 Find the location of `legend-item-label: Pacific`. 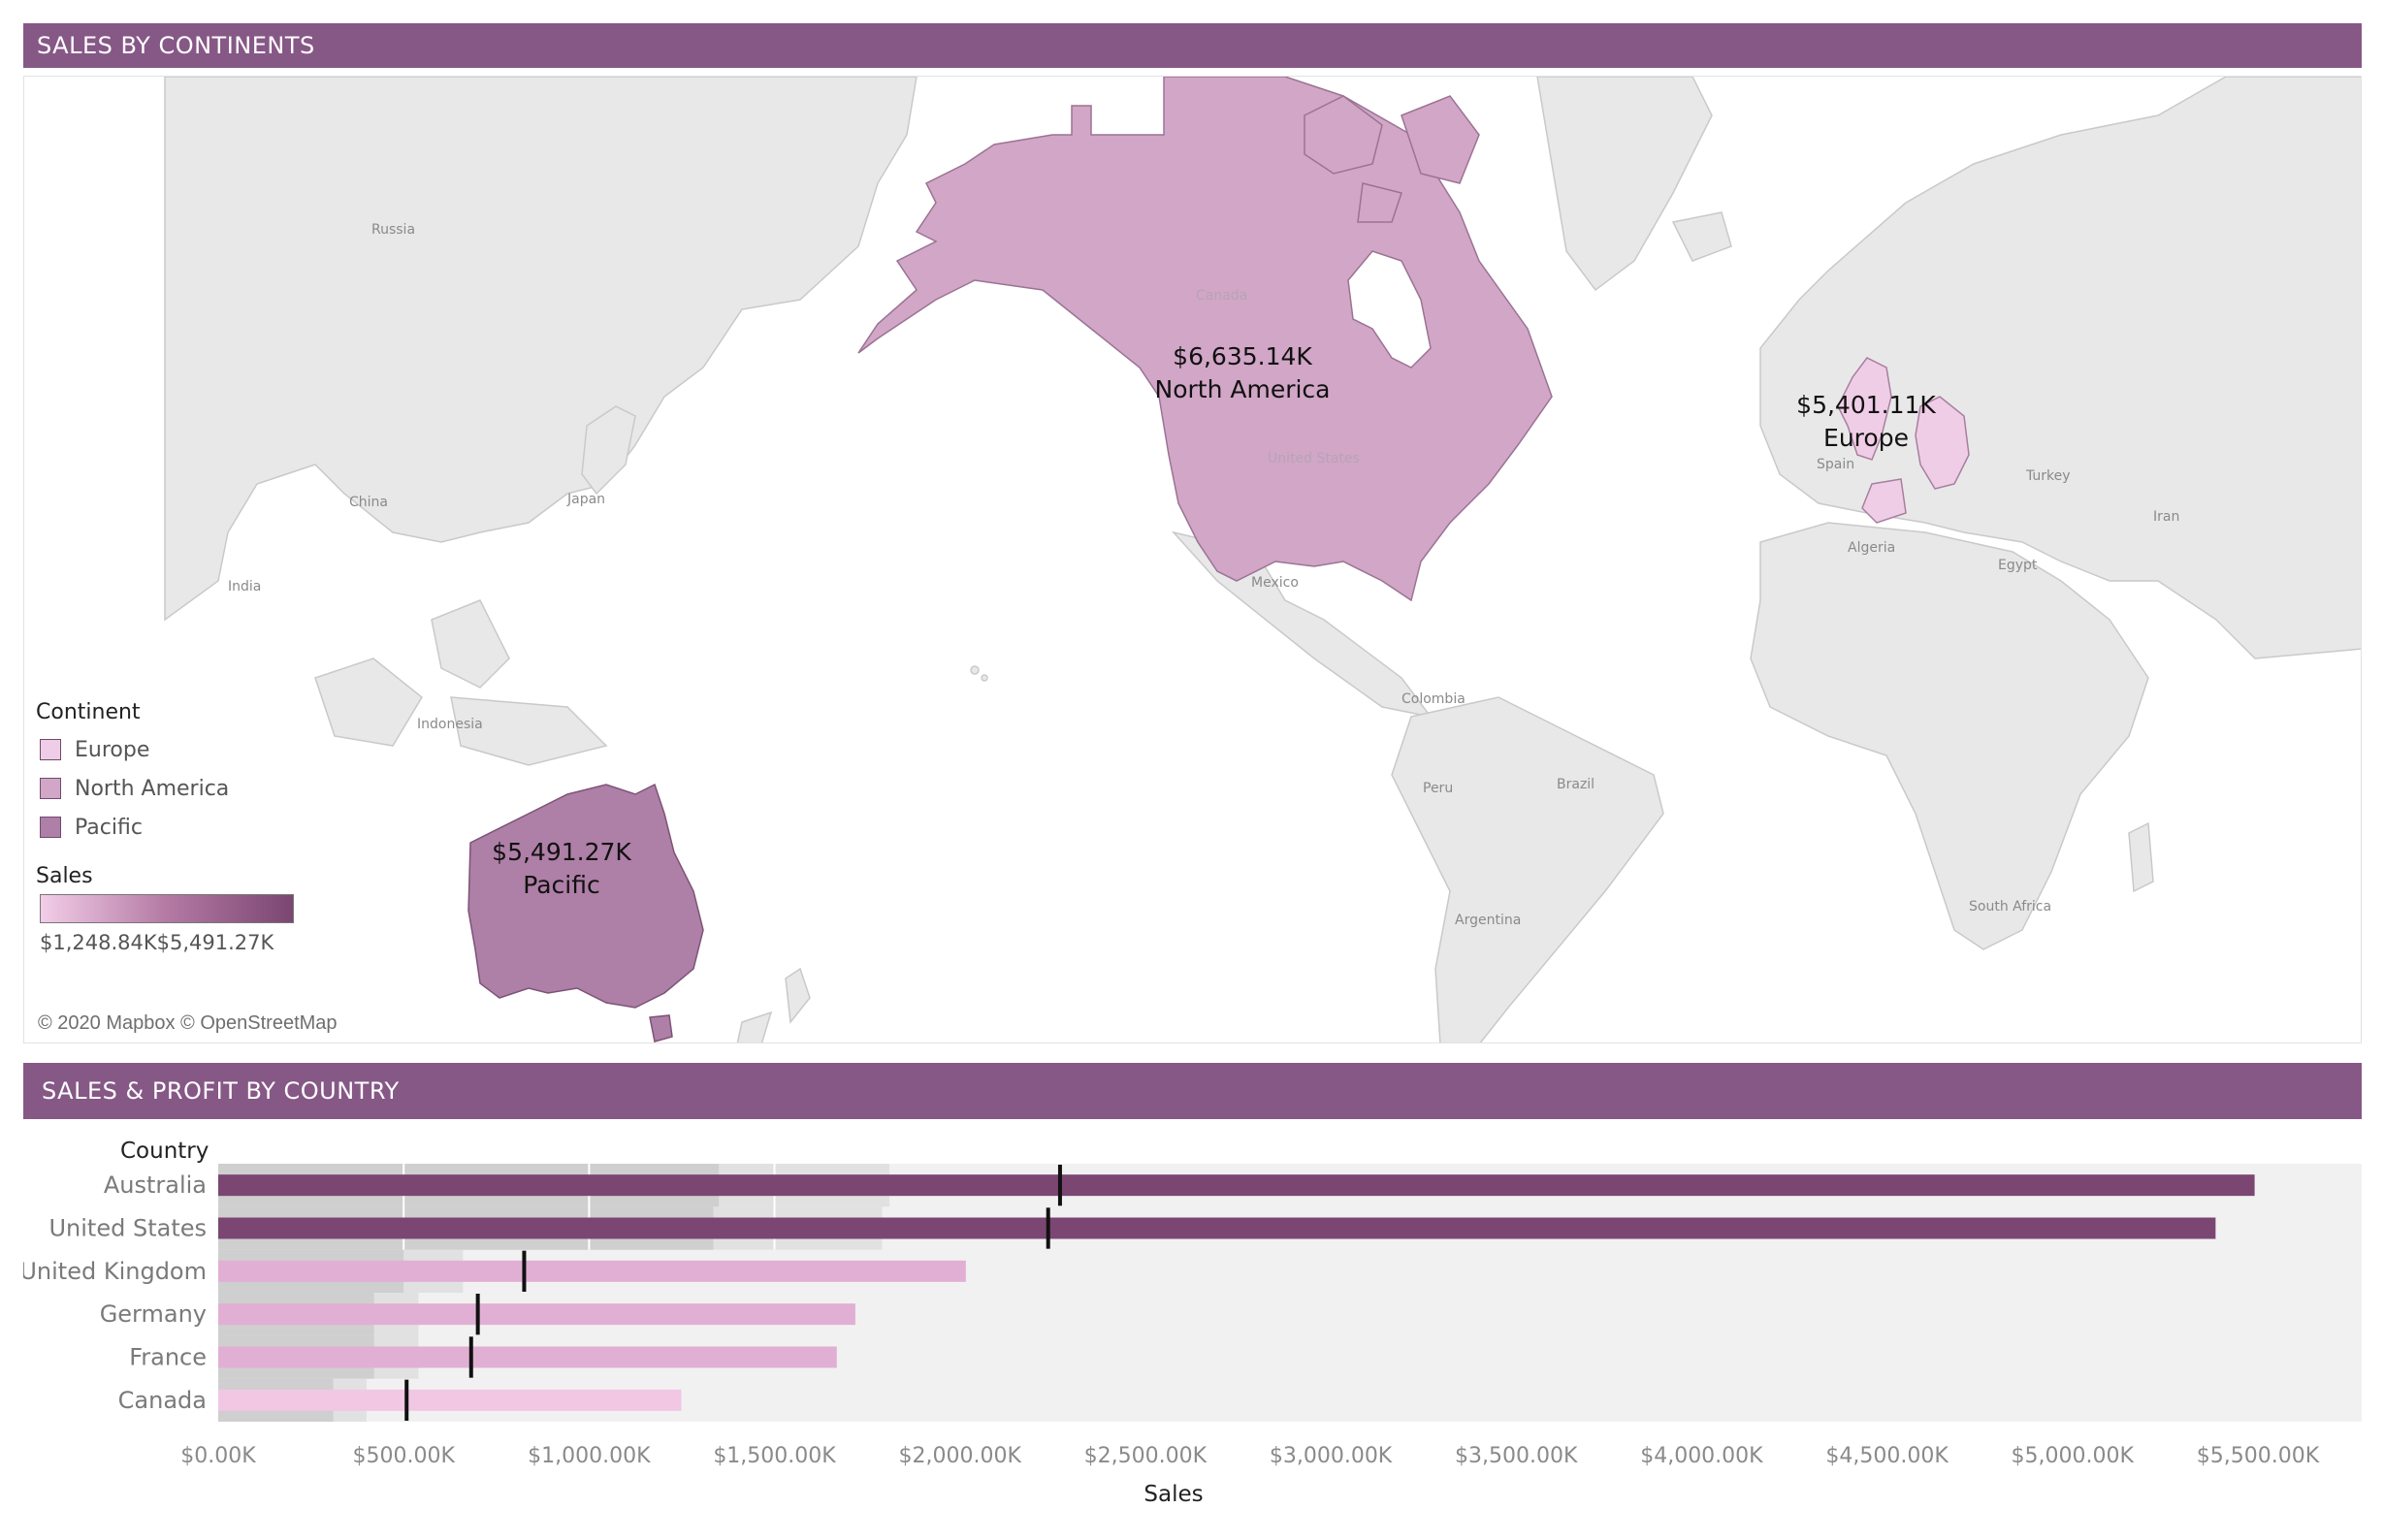

legend-item-label: Pacific is located at coordinates (109, 828).